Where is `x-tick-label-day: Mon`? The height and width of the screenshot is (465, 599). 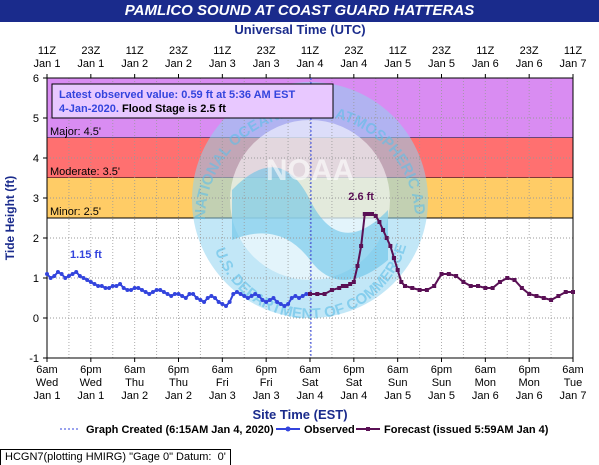 x-tick-label-day: Mon is located at coordinates (485, 383).